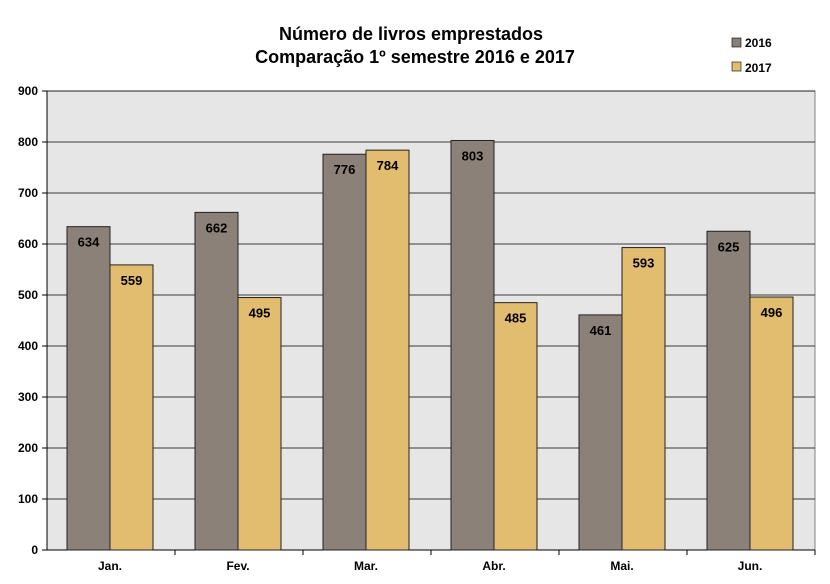 The height and width of the screenshot is (584, 830). I want to click on legend: 2016 2017, so click(751, 55).